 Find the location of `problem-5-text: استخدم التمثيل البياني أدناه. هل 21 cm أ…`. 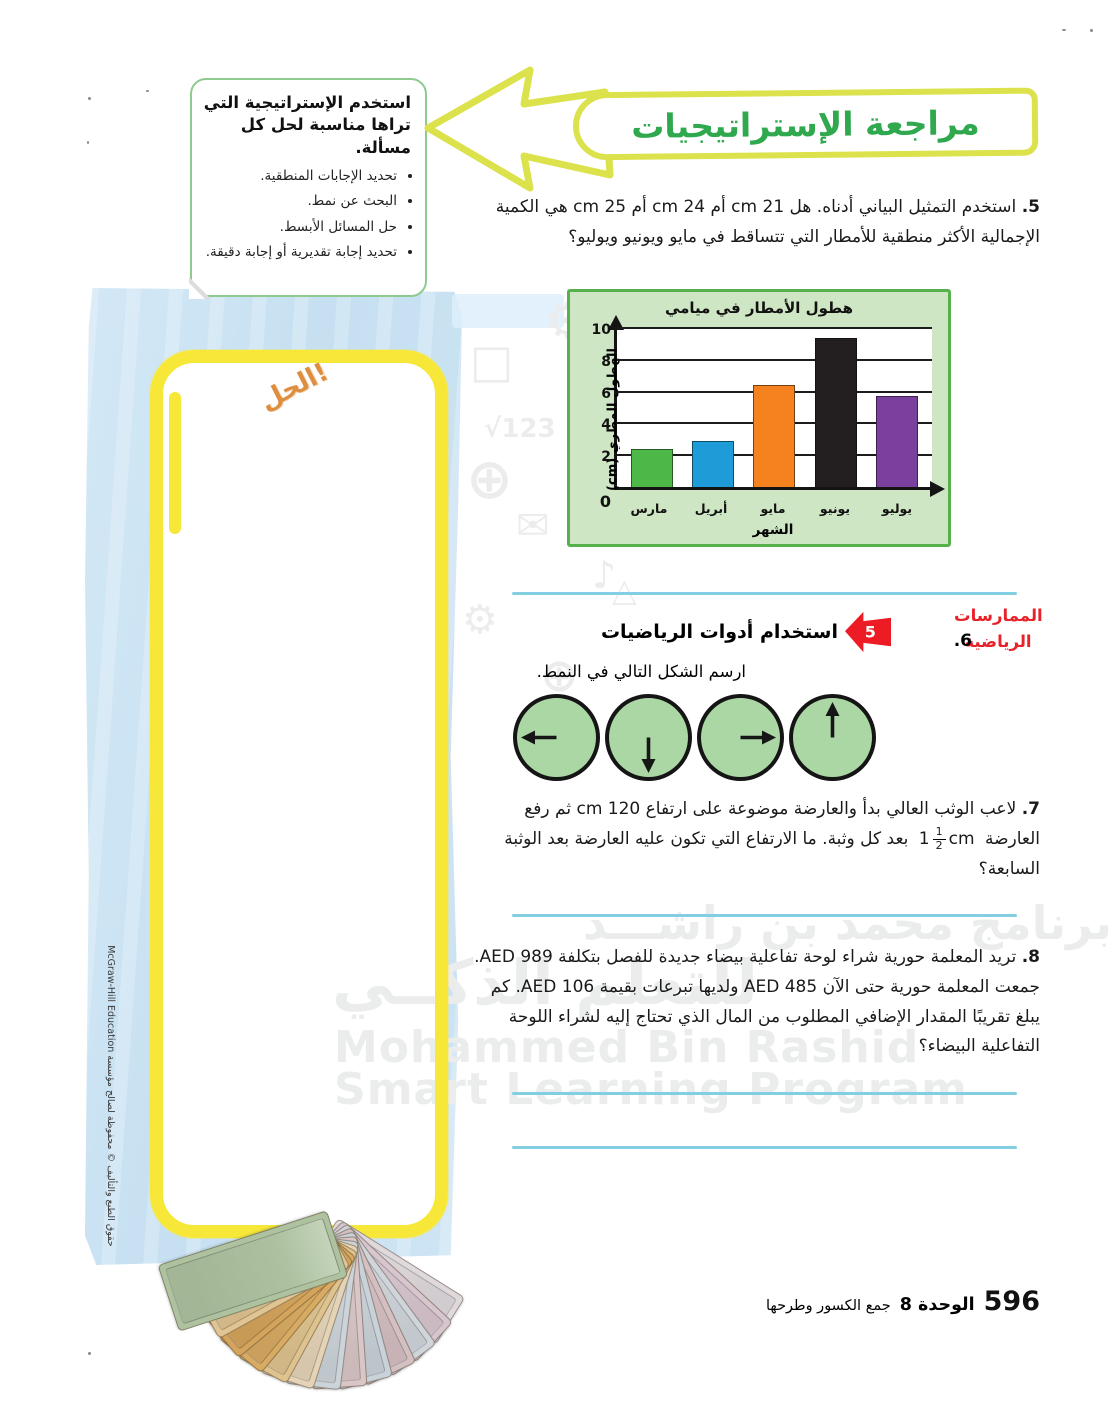

problem-5-text: استخدم التمثيل البياني أدناه. هل 21 cm أ… is located at coordinates (767, 222).